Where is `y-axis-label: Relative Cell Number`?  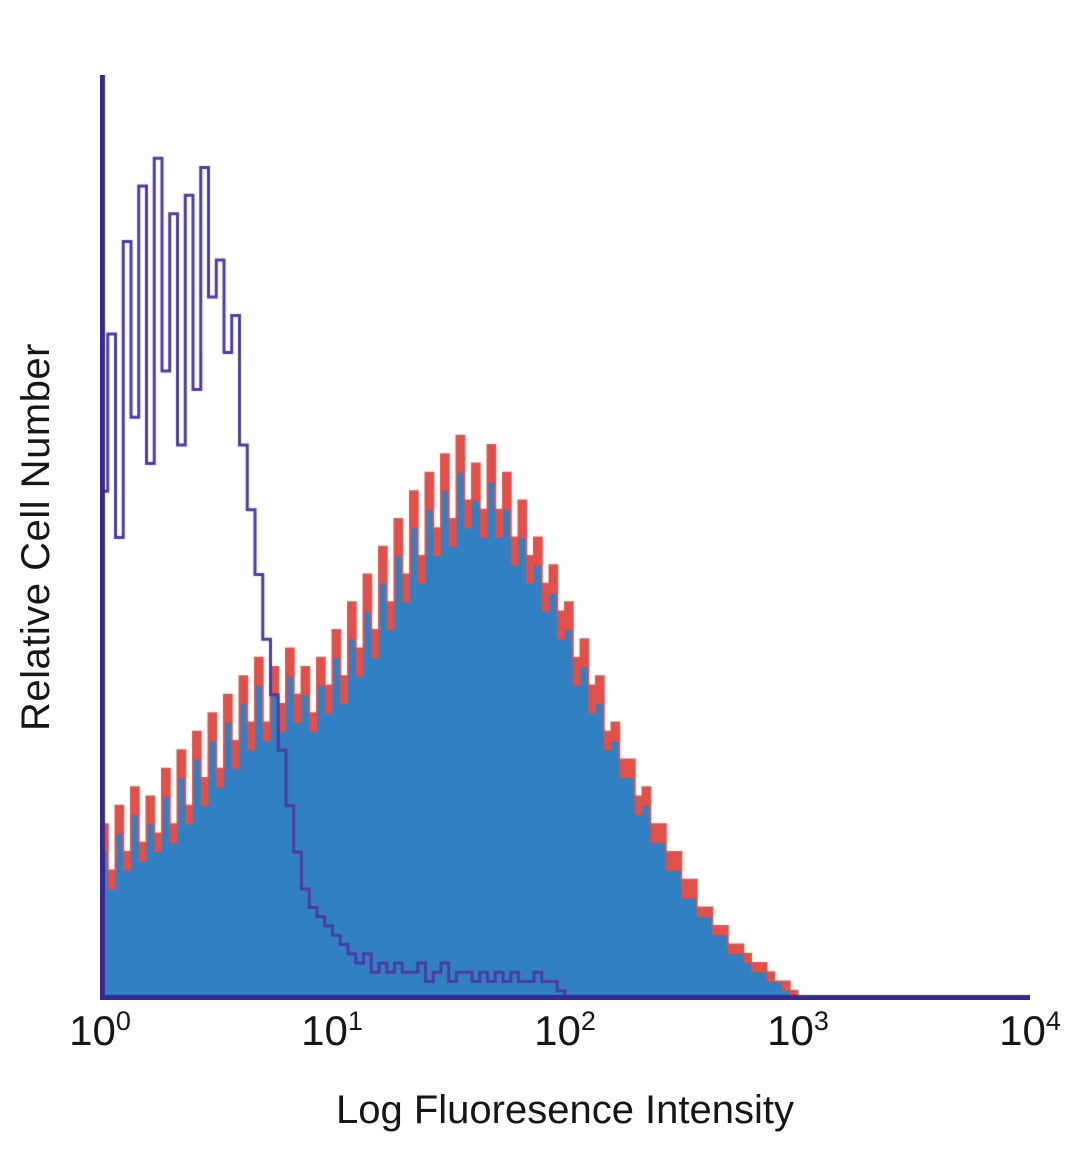 y-axis-label: Relative Cell Number is located at coordinates (36, 537).